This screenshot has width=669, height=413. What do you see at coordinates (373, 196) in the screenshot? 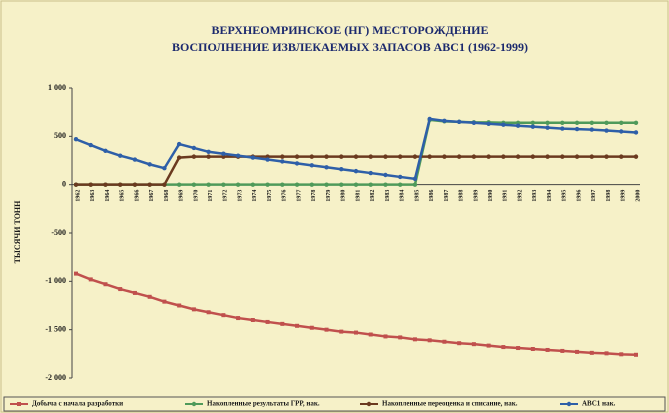
I see `x-tick-label: 1982` at bounding box center [373, 196].